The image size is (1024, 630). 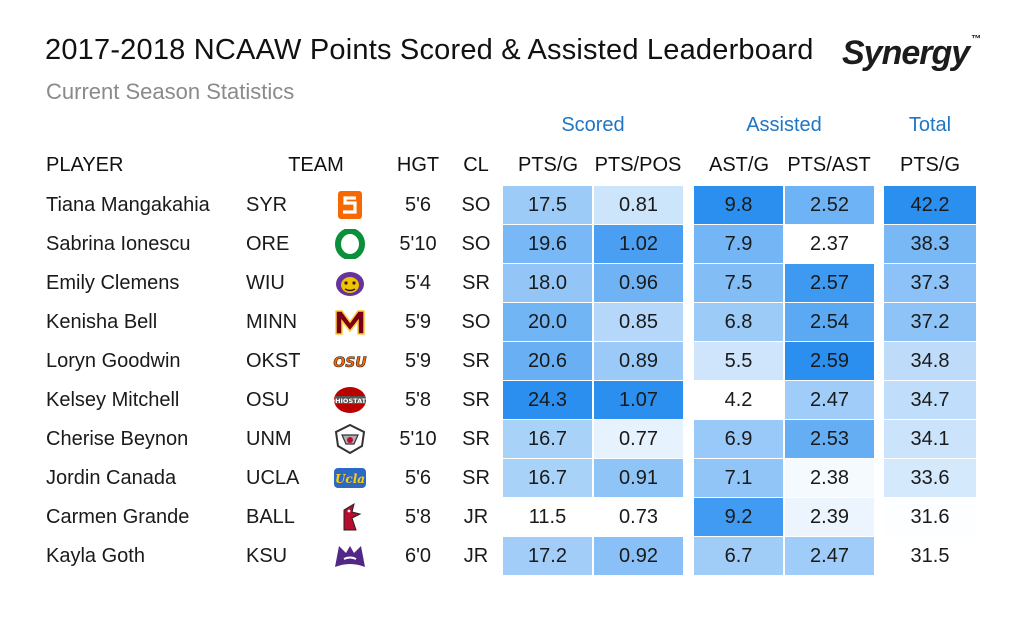 I want to click on kansas-state-wildcat-logo, so click(x=350, y=556).